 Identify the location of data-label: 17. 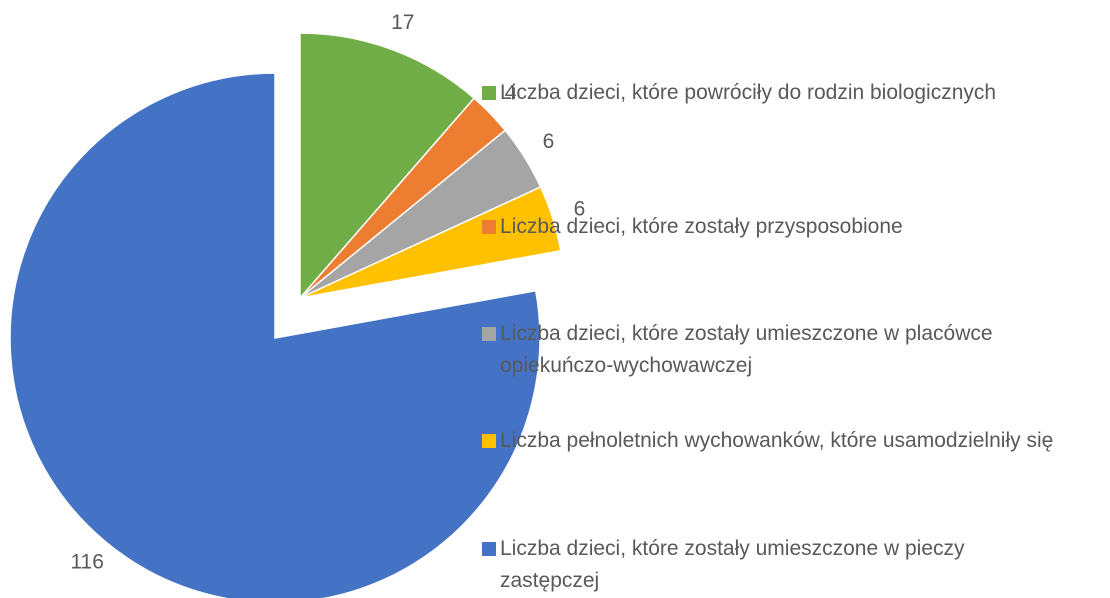
(402, 22).